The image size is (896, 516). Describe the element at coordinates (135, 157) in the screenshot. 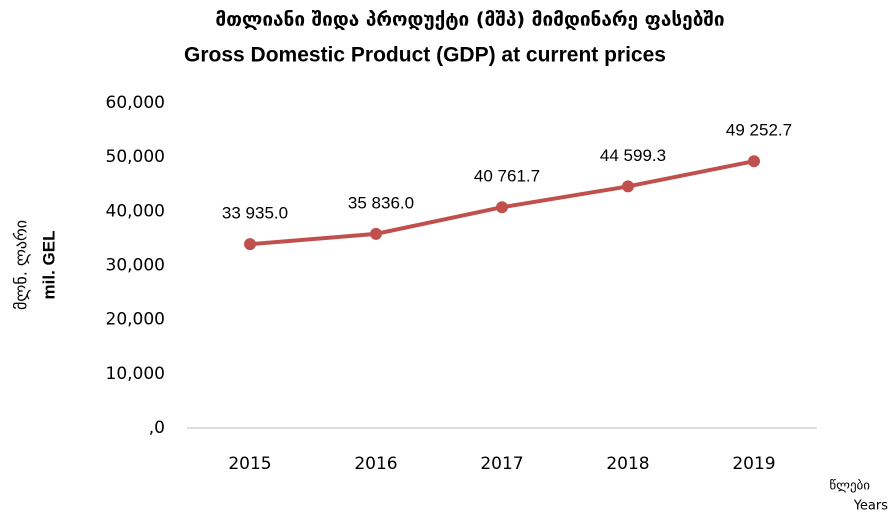

I see `y-tick-label: 50,000` at that location.